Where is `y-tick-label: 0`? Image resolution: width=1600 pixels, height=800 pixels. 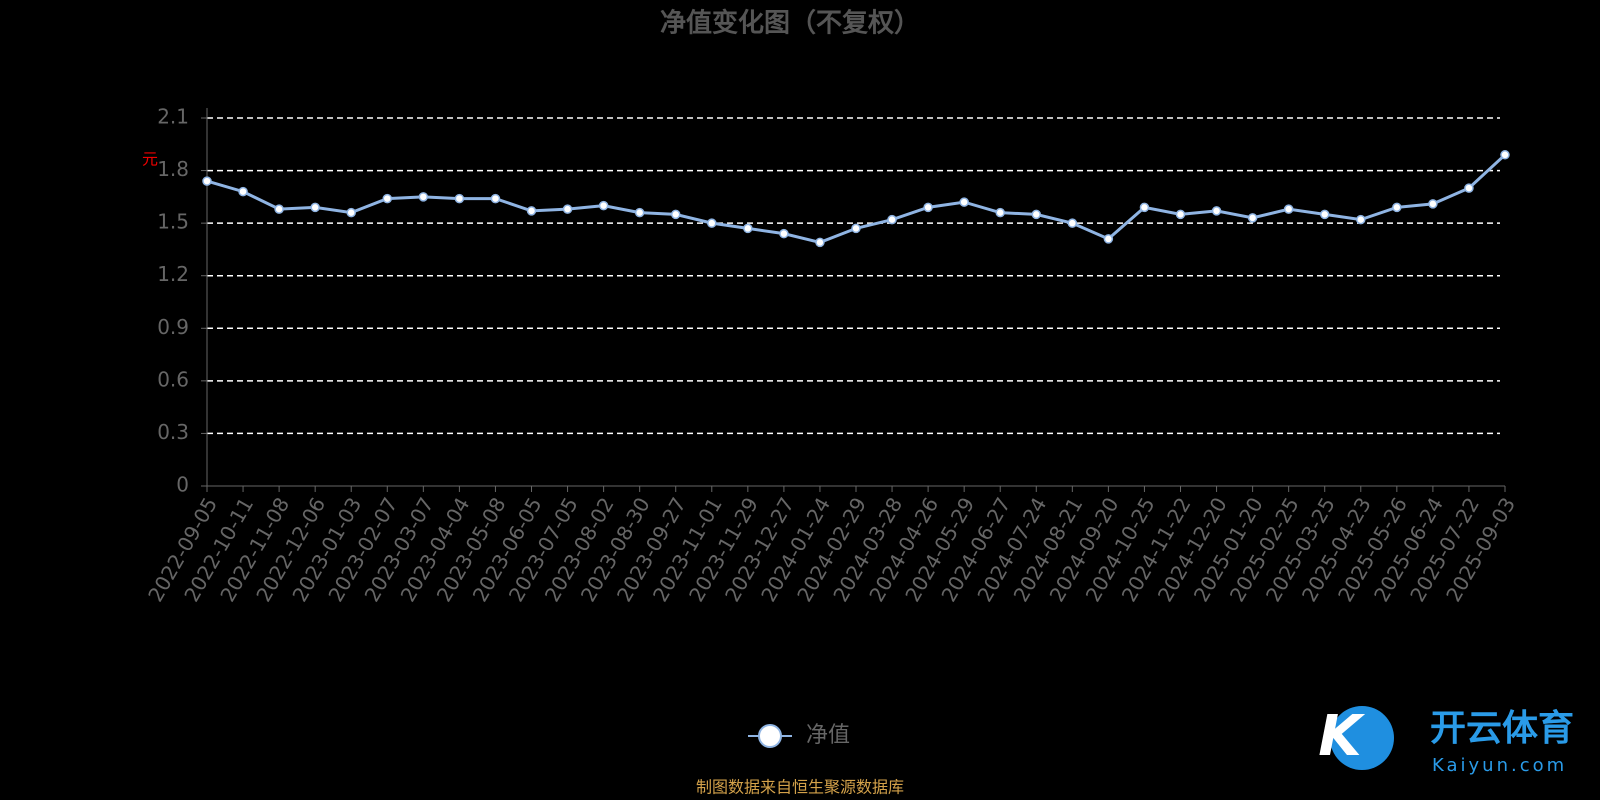
y-tick-label: 0 is located at coordinates (182, 485).